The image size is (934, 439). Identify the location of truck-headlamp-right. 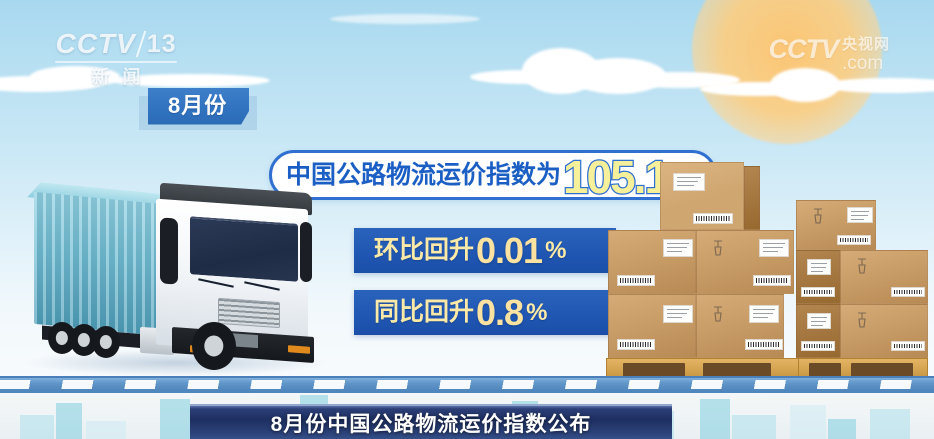
(299, 349).